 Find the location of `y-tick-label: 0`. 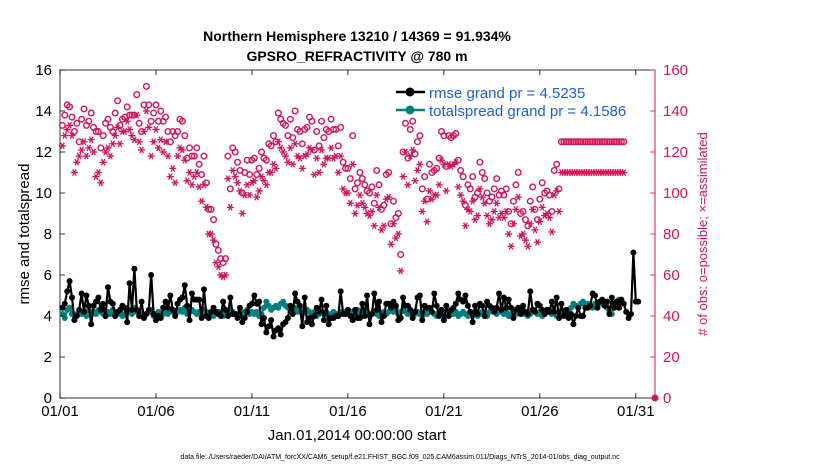

y-tick-label: 0 is located at coordinates (48, 398).